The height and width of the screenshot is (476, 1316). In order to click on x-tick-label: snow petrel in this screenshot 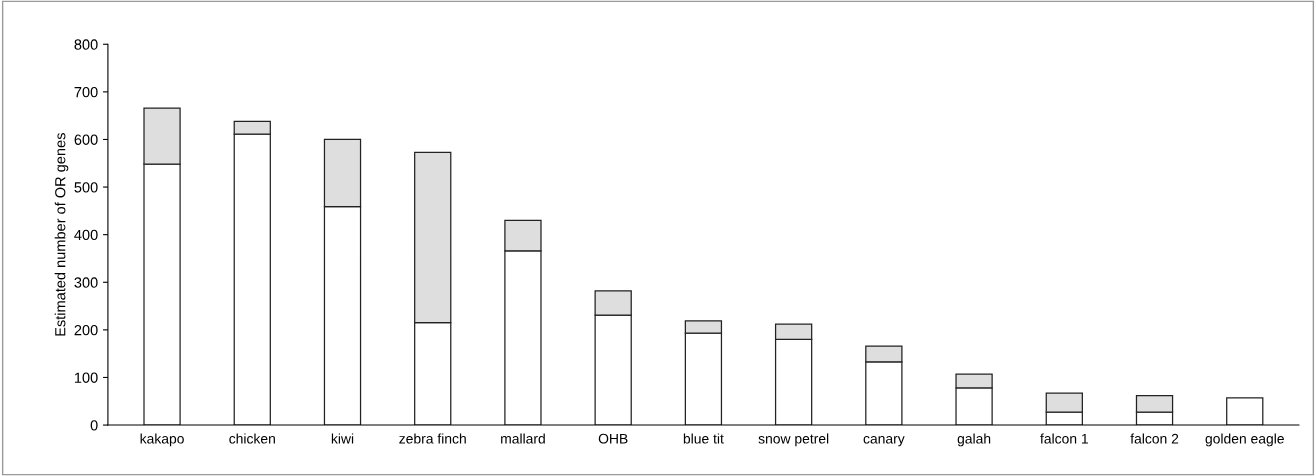, I will do `click(793, 440)`.